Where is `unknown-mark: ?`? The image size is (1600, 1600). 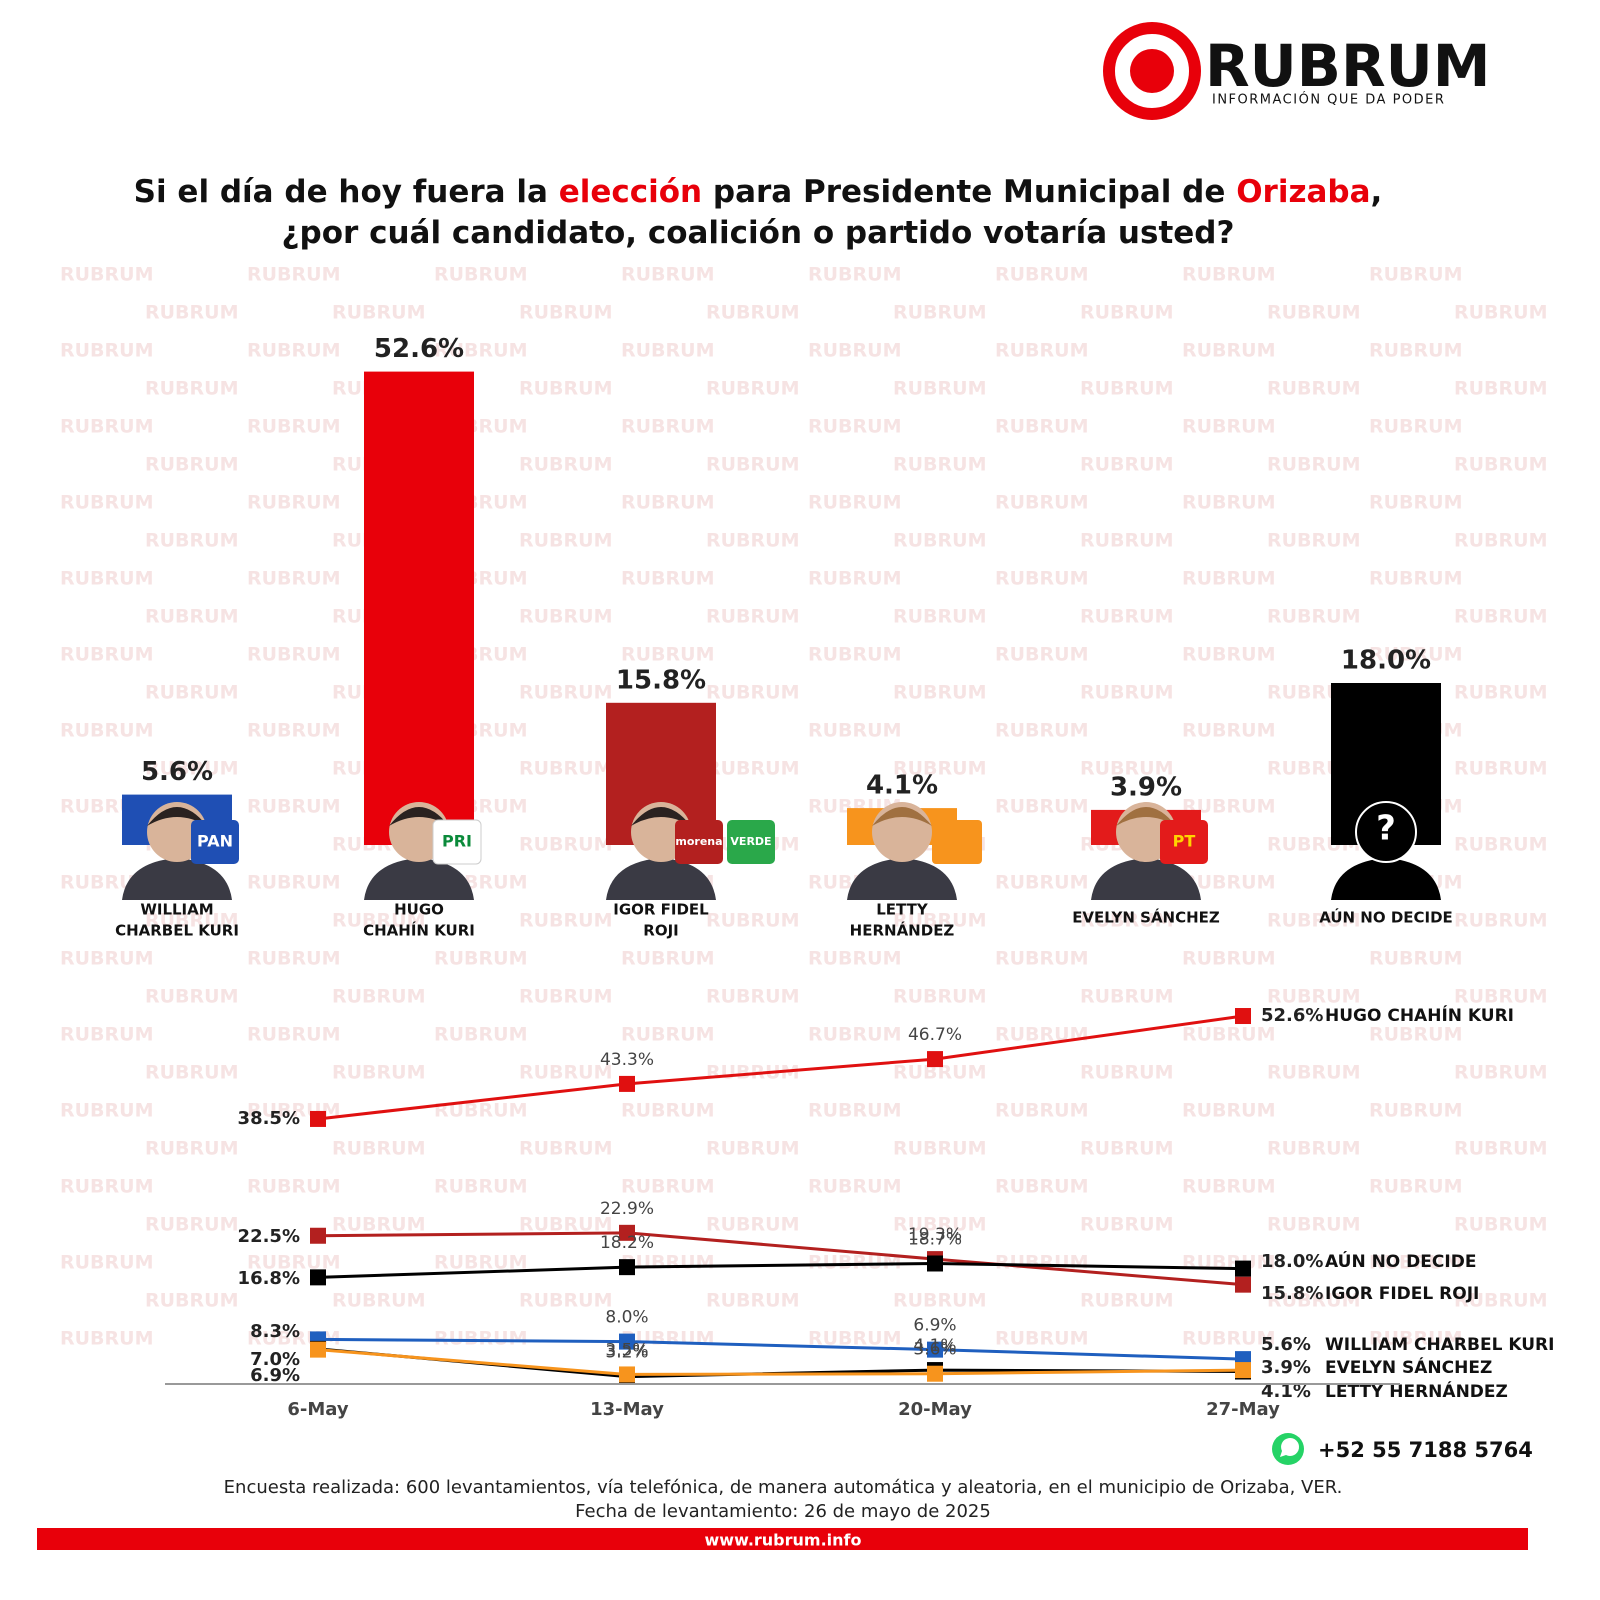
unknown-mark: ? is located at coordinates (1386, 829).